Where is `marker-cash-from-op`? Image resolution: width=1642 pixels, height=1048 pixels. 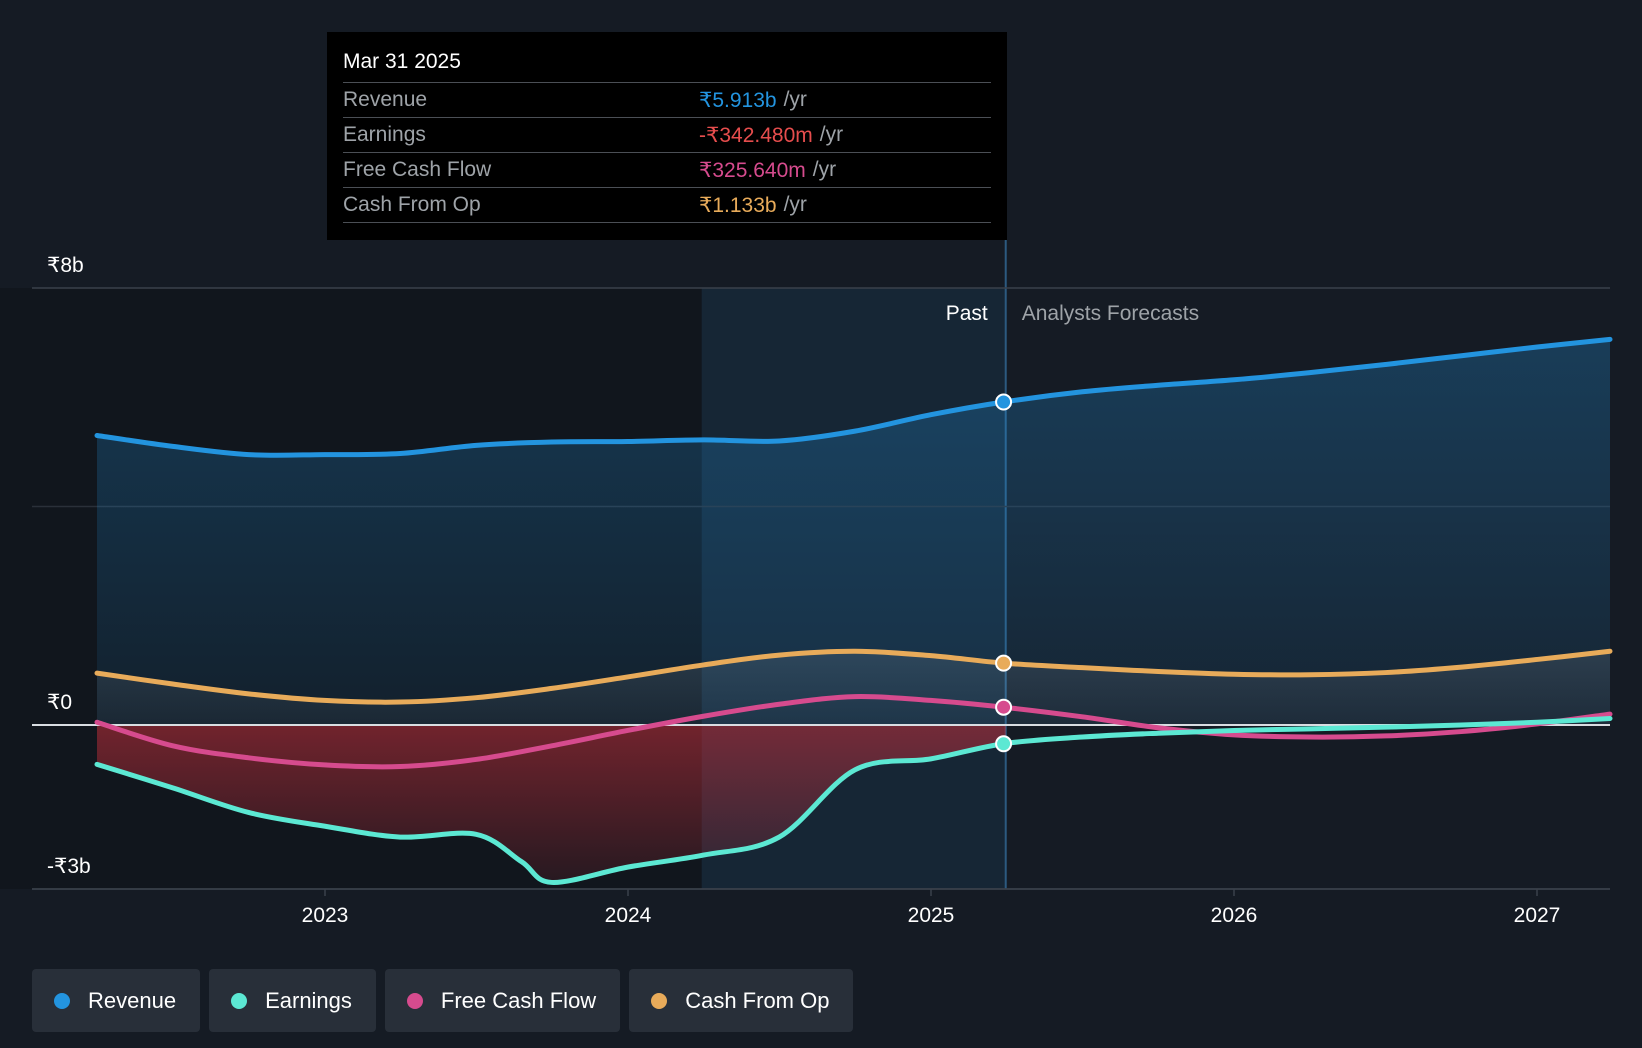 marker-cash-from-op is located at coordinates (1004, 663).